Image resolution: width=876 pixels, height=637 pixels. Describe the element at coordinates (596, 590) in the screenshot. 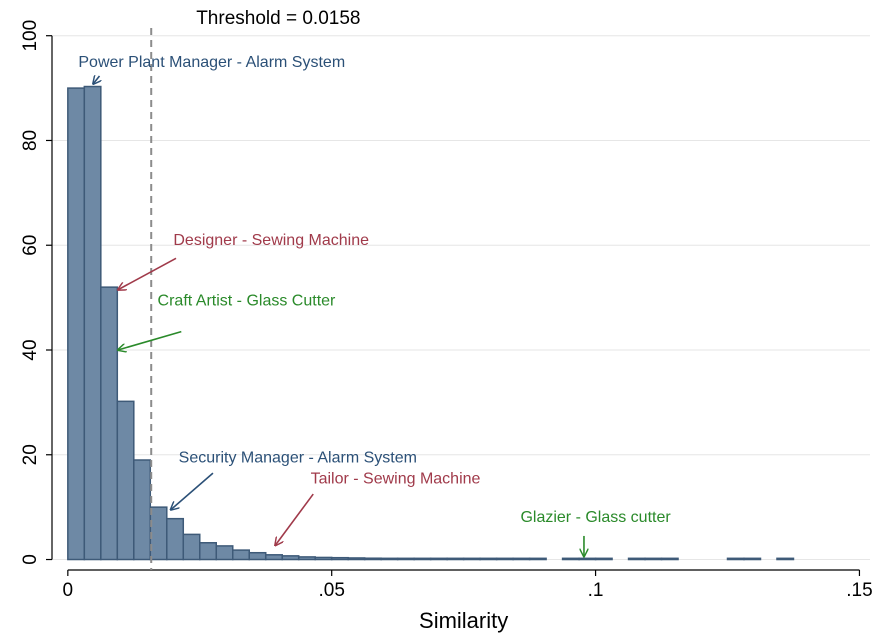

I see `x-tick-label: .1` at that location.